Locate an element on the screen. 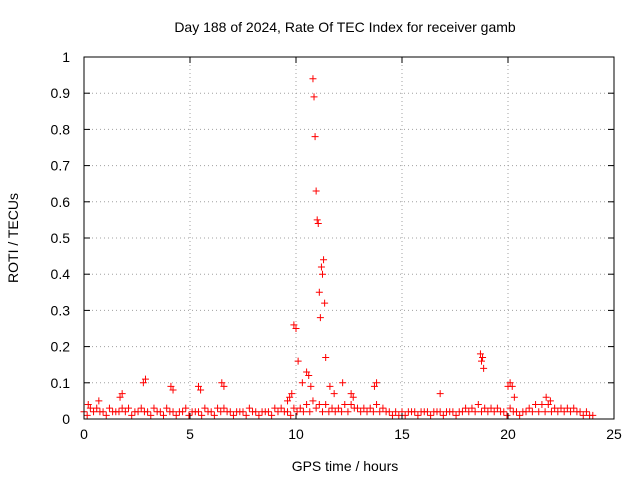 This screenshot has height=480, width=640. y-tick-label: 0.8 is located at coordinates (61, 129).